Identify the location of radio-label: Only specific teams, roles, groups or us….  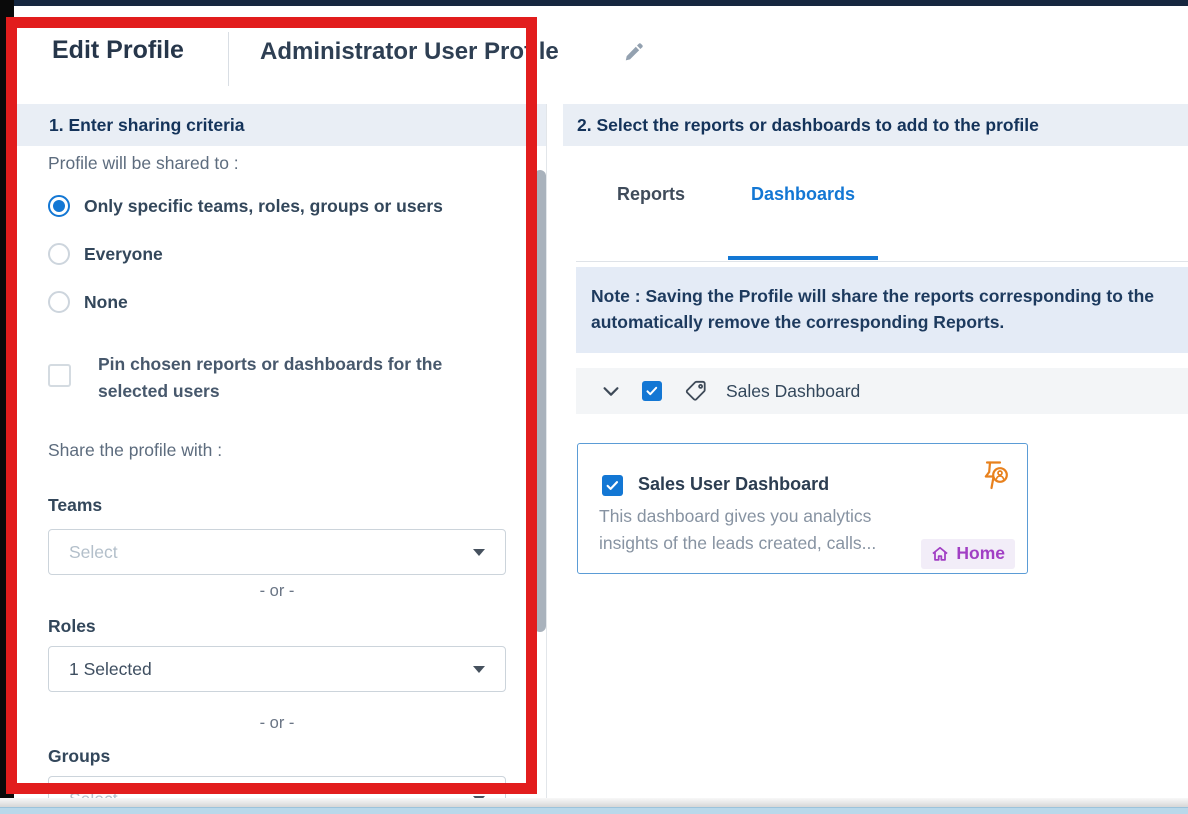
(263, 205).